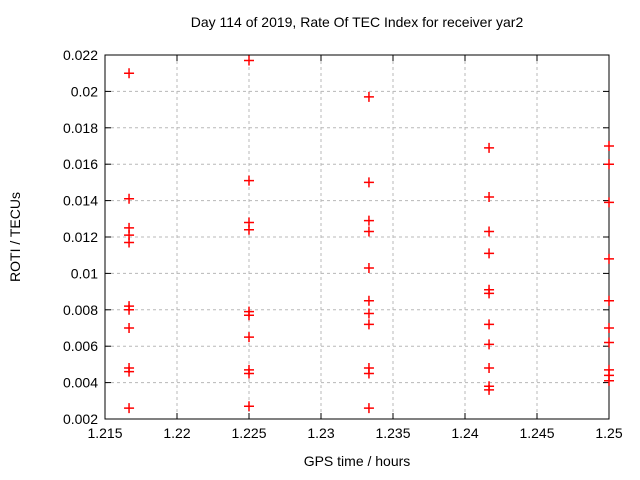 Image resolution: width=640 pixels, height=480 pixels. What do you see at coordinates (80, 128) in the screenshot?
I see `y-tick-label: 0.018` at bounding box center [80, 128].